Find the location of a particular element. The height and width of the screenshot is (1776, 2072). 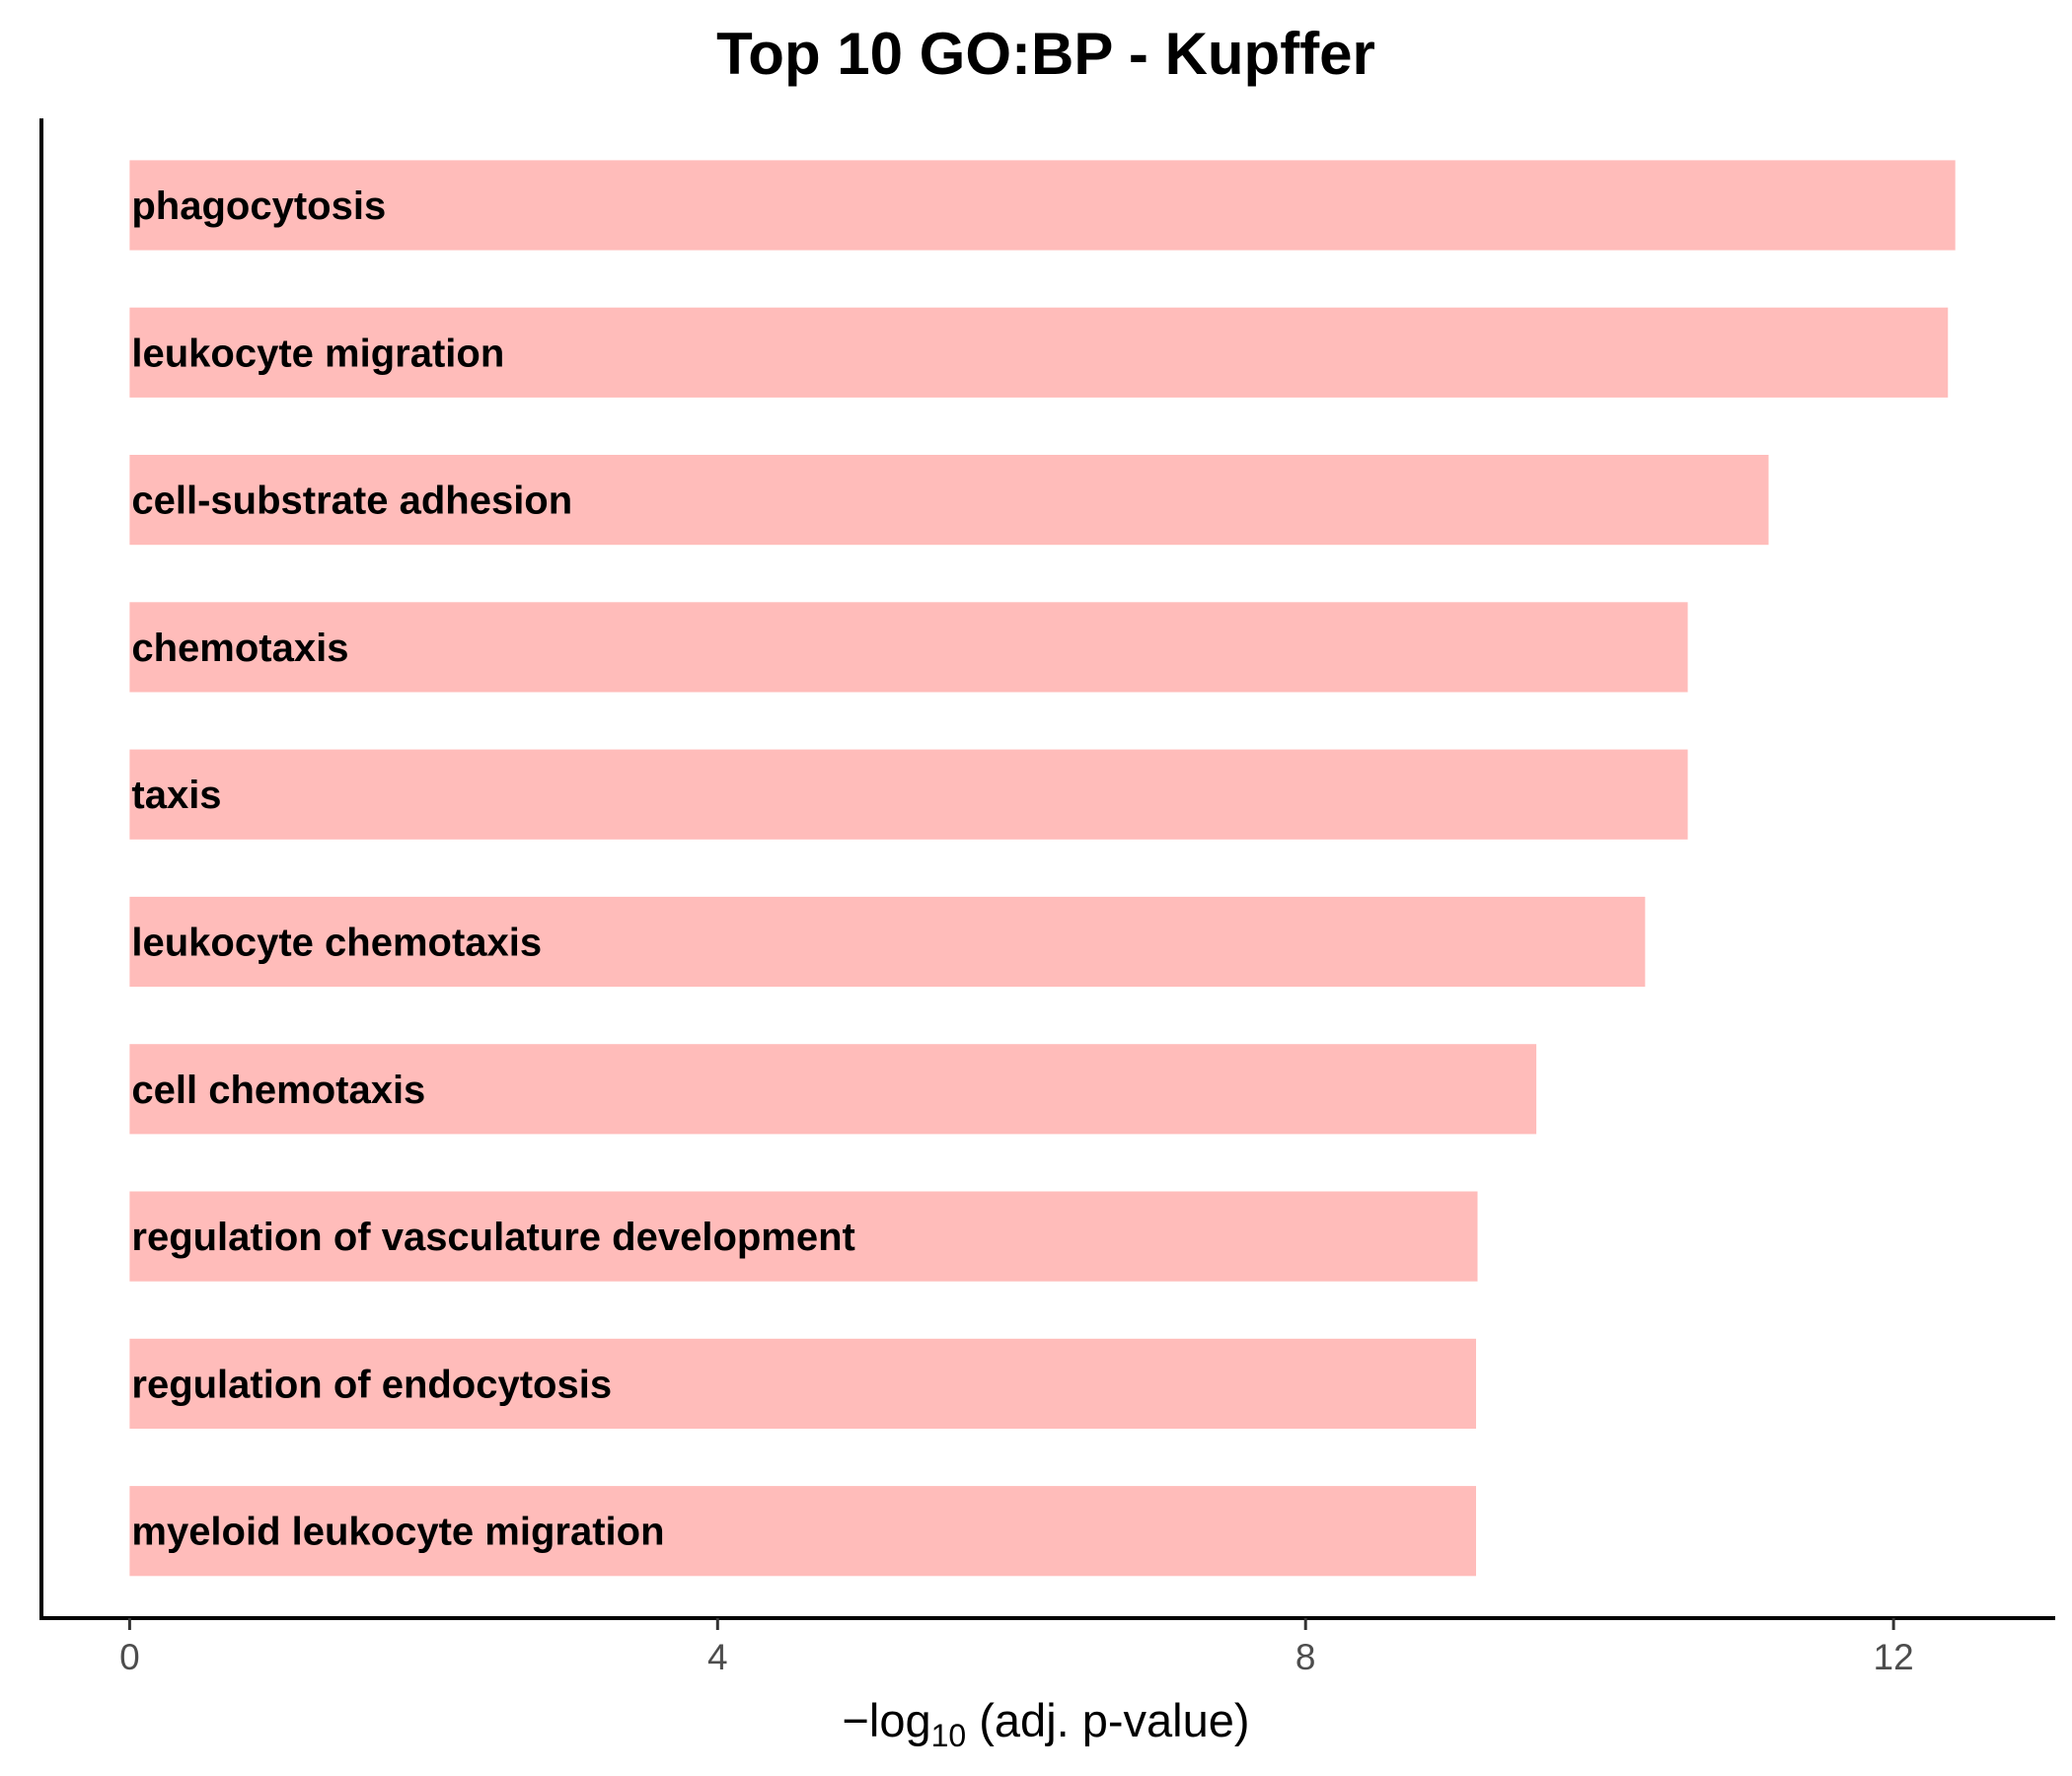

x-axis-title-suffix: (adj. p-value) is located at coordinates (1107, 1720).